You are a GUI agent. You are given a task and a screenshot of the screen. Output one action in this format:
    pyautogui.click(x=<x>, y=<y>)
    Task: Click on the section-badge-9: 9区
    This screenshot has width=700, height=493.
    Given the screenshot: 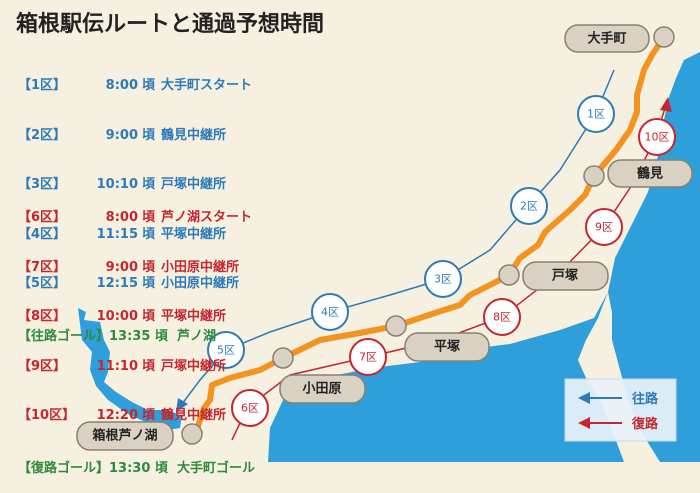 What is the action you would take?
    pyautogui.click(x=604, y=227)
    